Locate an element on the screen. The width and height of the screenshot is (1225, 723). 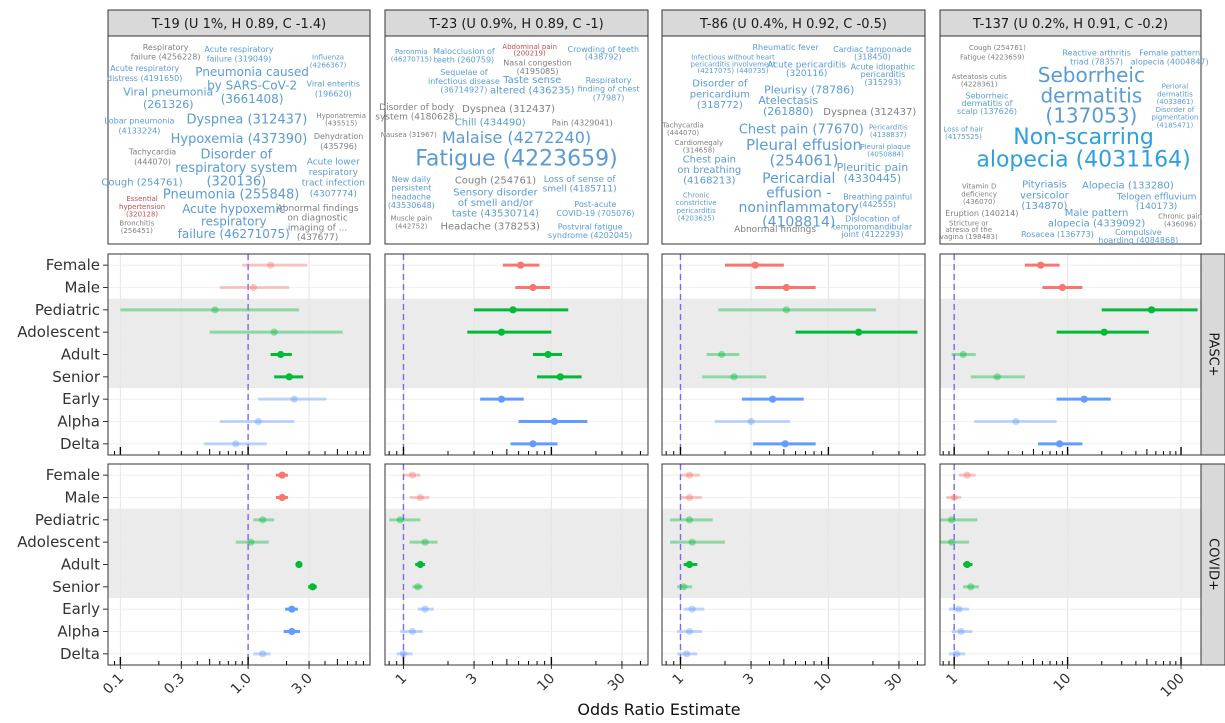
word-cloud-term: (435796) is located at coordinates (338, 146).